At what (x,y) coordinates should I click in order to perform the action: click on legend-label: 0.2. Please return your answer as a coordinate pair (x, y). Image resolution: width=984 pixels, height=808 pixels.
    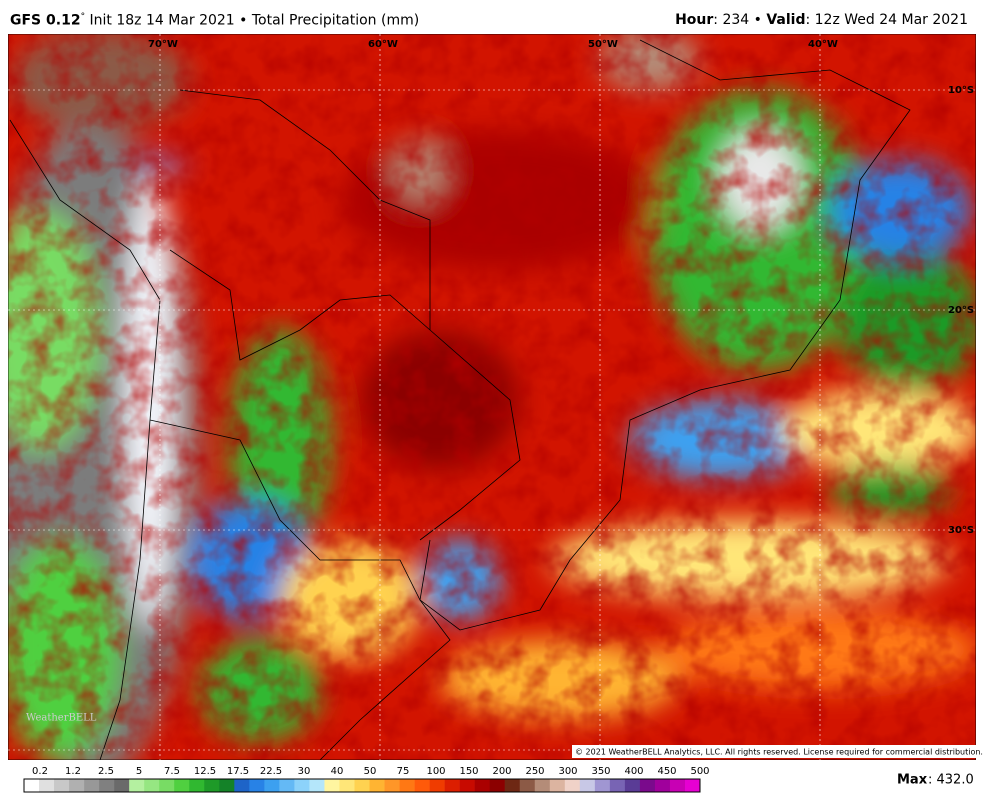
    Looking at the image, I should click on (40, 771).